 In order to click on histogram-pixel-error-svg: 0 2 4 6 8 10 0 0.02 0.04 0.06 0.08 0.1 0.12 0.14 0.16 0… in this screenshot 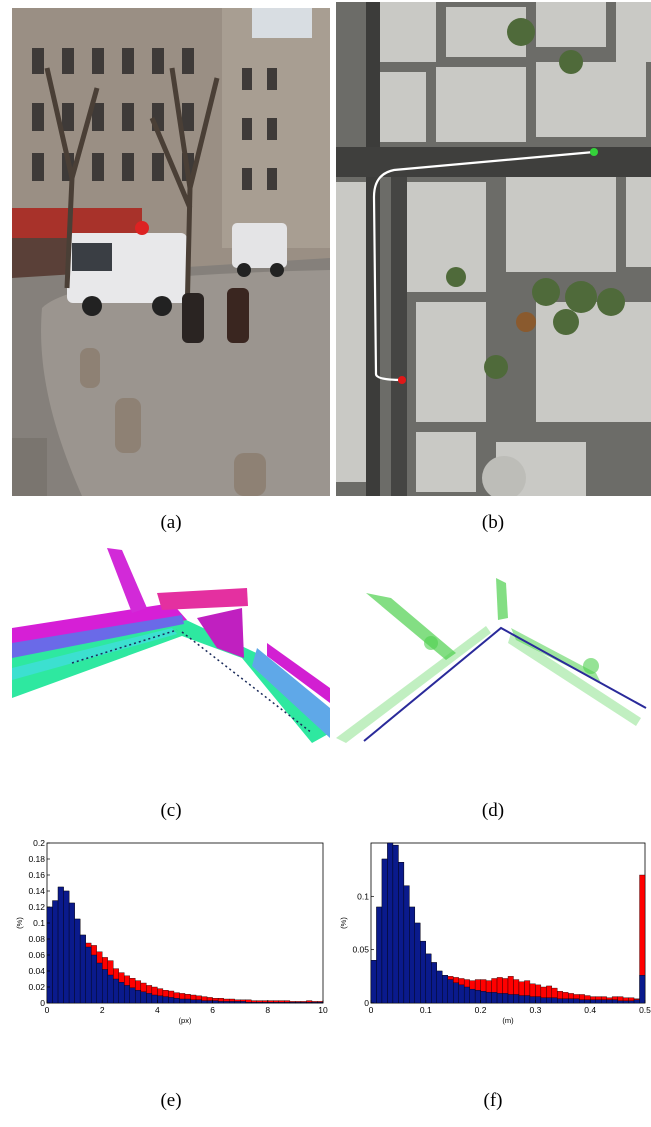, I will do `click(171, 931)`.